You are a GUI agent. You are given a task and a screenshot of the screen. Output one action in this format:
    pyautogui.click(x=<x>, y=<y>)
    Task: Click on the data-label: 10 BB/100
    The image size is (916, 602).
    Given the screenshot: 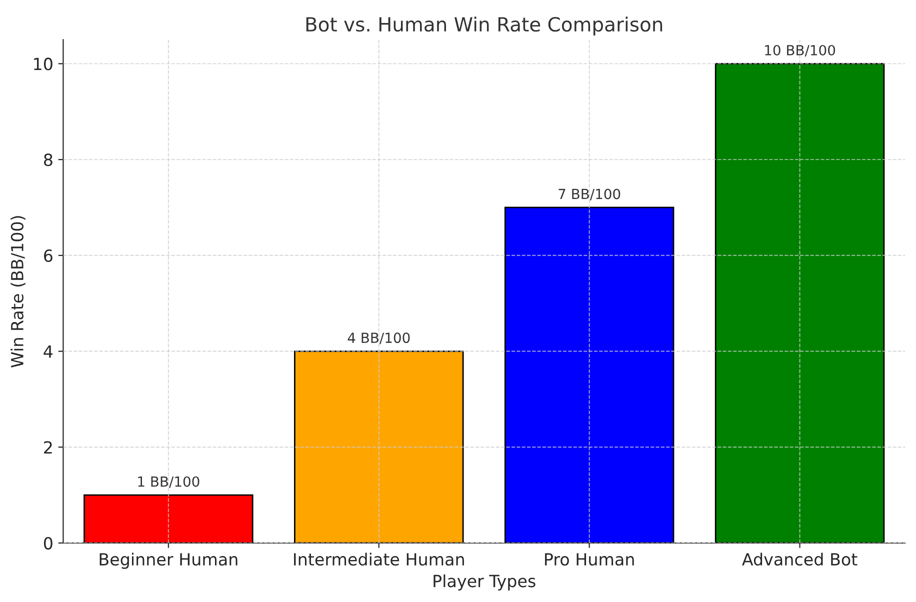 What is the action you would take?
    pyautogui.click(x=800, y=50)
    